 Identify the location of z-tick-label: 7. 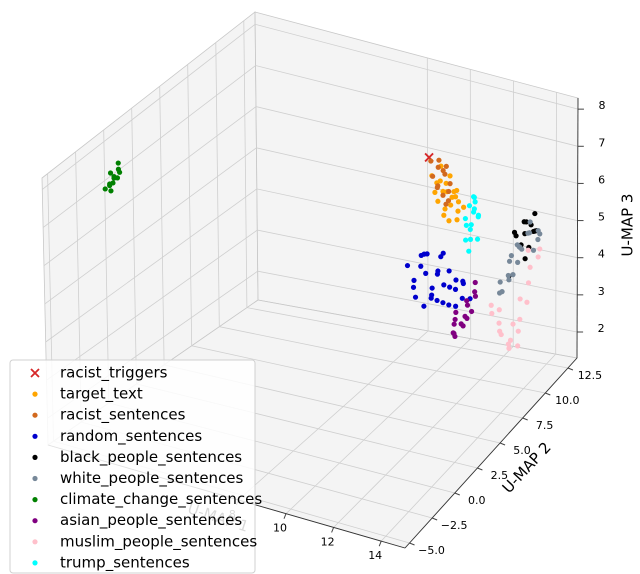
(601, 142).